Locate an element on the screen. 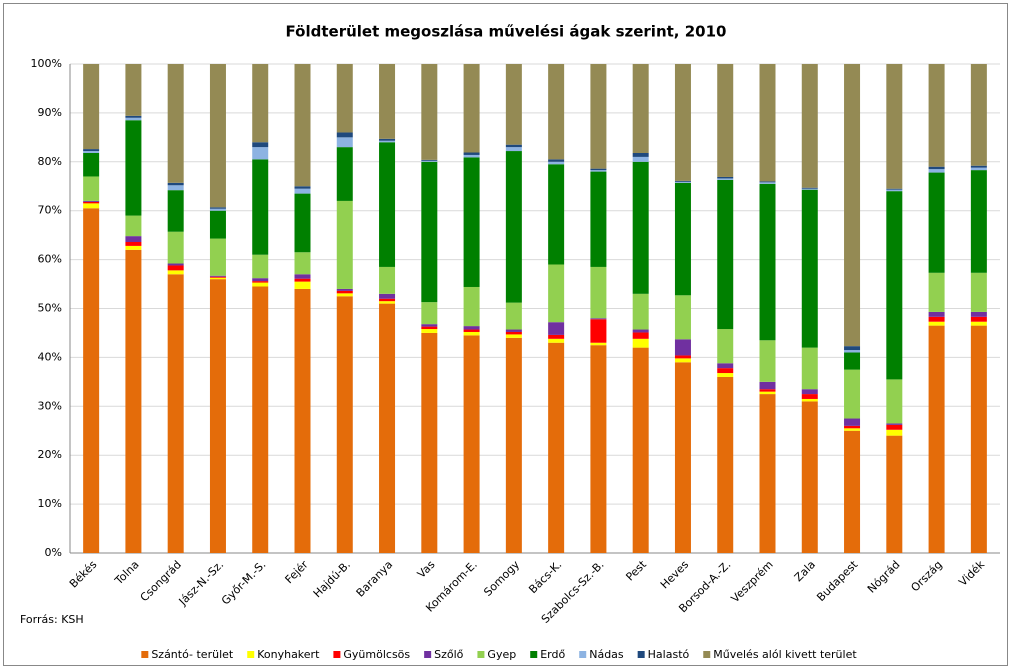 This screenshot has width=1012, height=670. y-tick-label: 40% is located at coordinates (50, 356).